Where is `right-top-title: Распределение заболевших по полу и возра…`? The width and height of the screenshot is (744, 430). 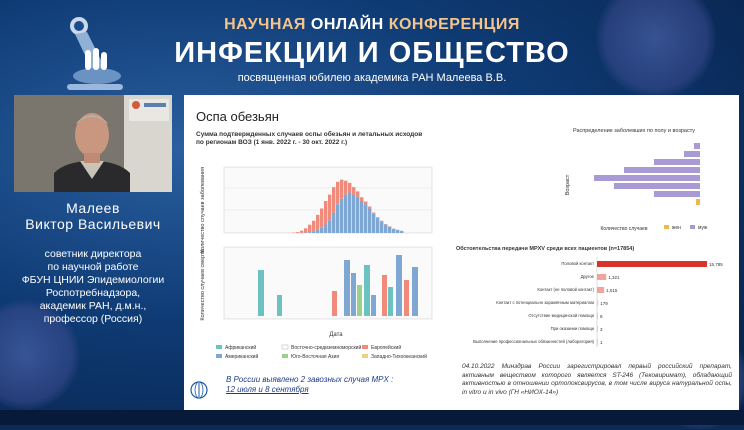 right-top-title: Распределение заболевших по полу и возра… is located at coordinates (634, 131).